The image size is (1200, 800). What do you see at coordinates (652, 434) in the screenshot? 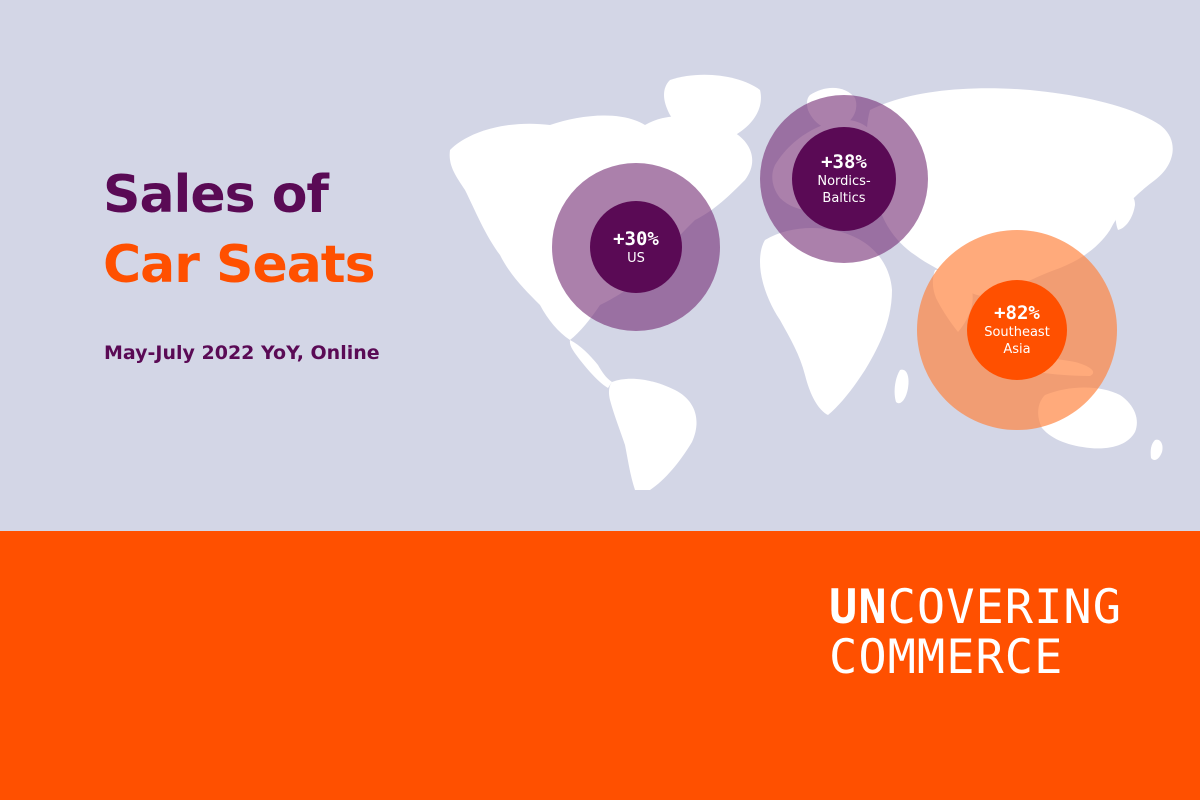
I see `south-america-landmass` at bounding box center [652, 434].